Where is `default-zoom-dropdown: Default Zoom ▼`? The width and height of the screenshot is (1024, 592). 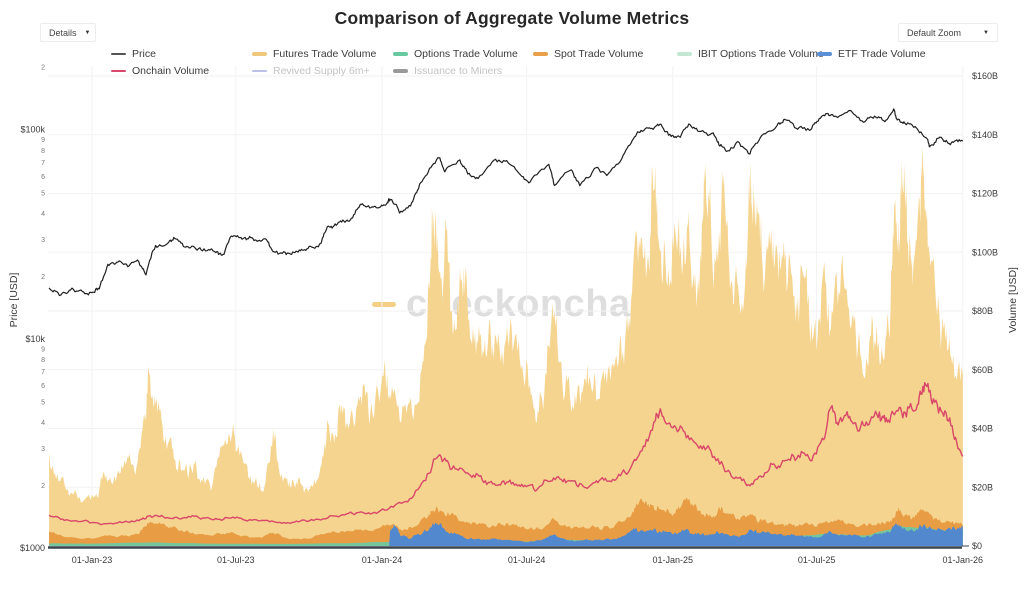 default-zoom-dropdown: Default Zoom ▼ is located at coordinates (948, 32).